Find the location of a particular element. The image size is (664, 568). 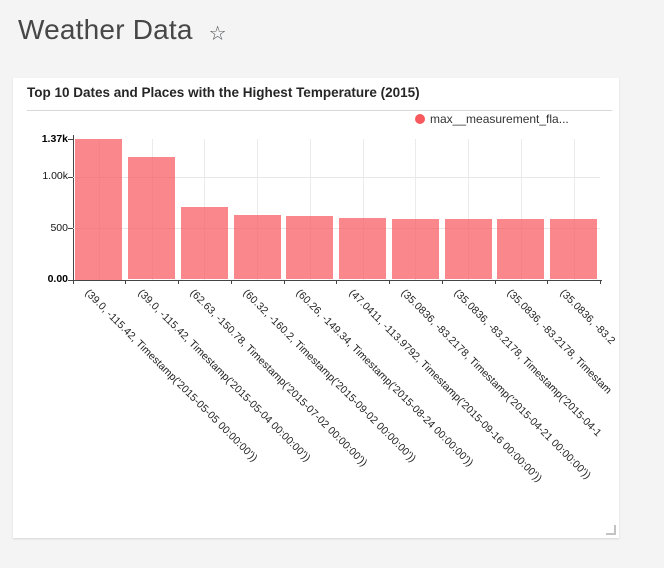

y-axis-label: 1.00k is located at coordinates (55, 176).